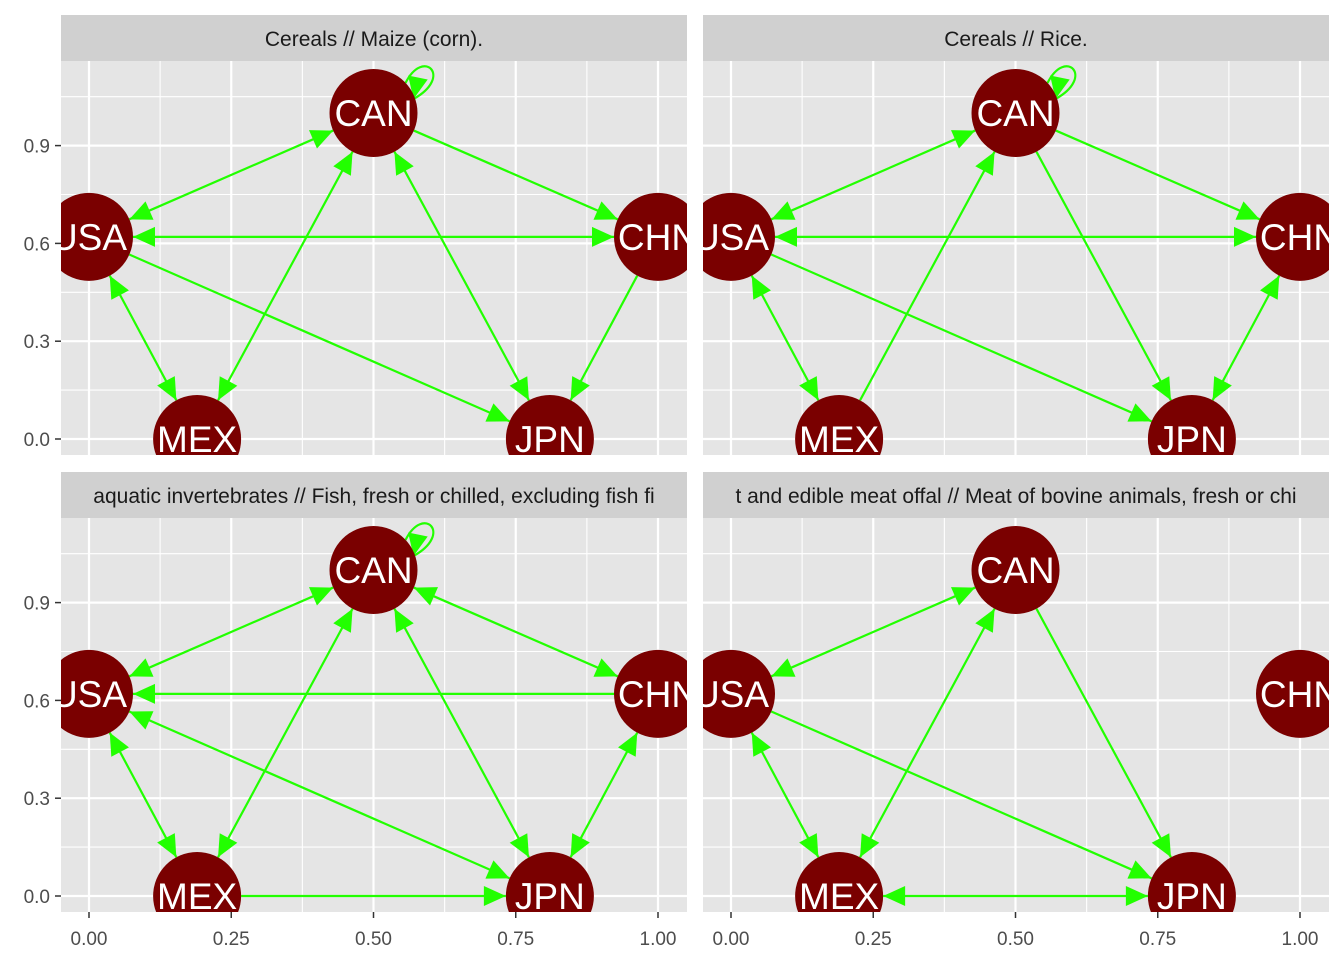 Image resolution: width=1344 pixels, height=960 pixels. I want to click on edge-can-chn, so click(516, 175).